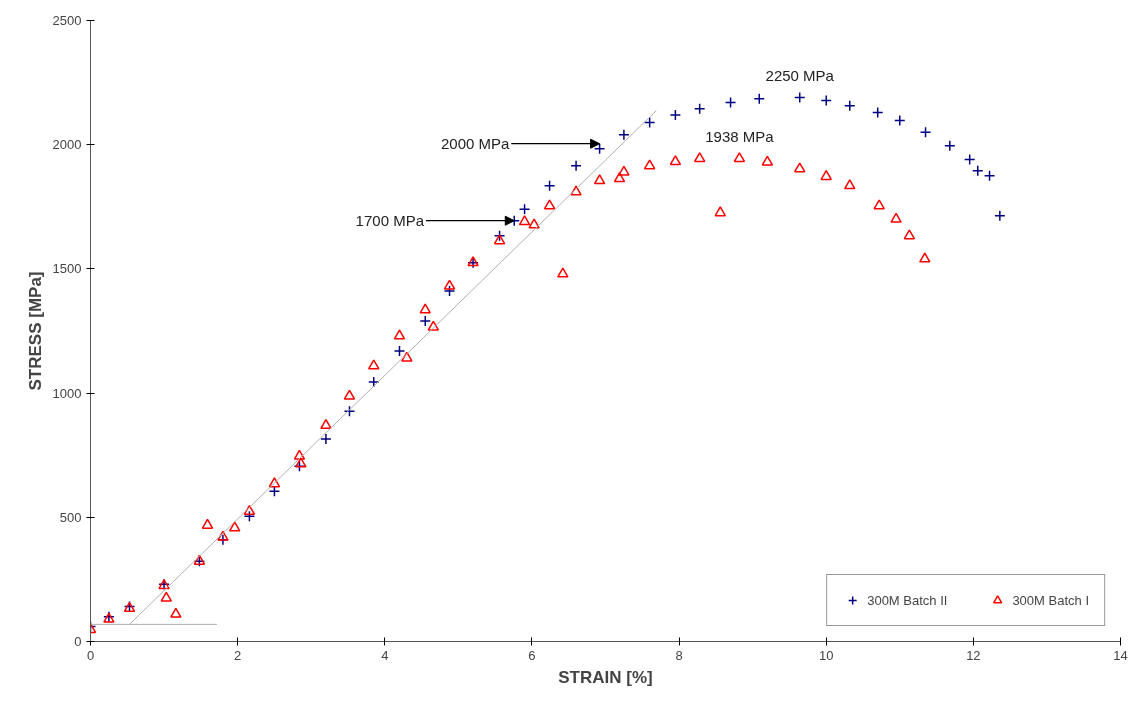  I want to click on annotation: 1938 MPa, so click(740, 136).